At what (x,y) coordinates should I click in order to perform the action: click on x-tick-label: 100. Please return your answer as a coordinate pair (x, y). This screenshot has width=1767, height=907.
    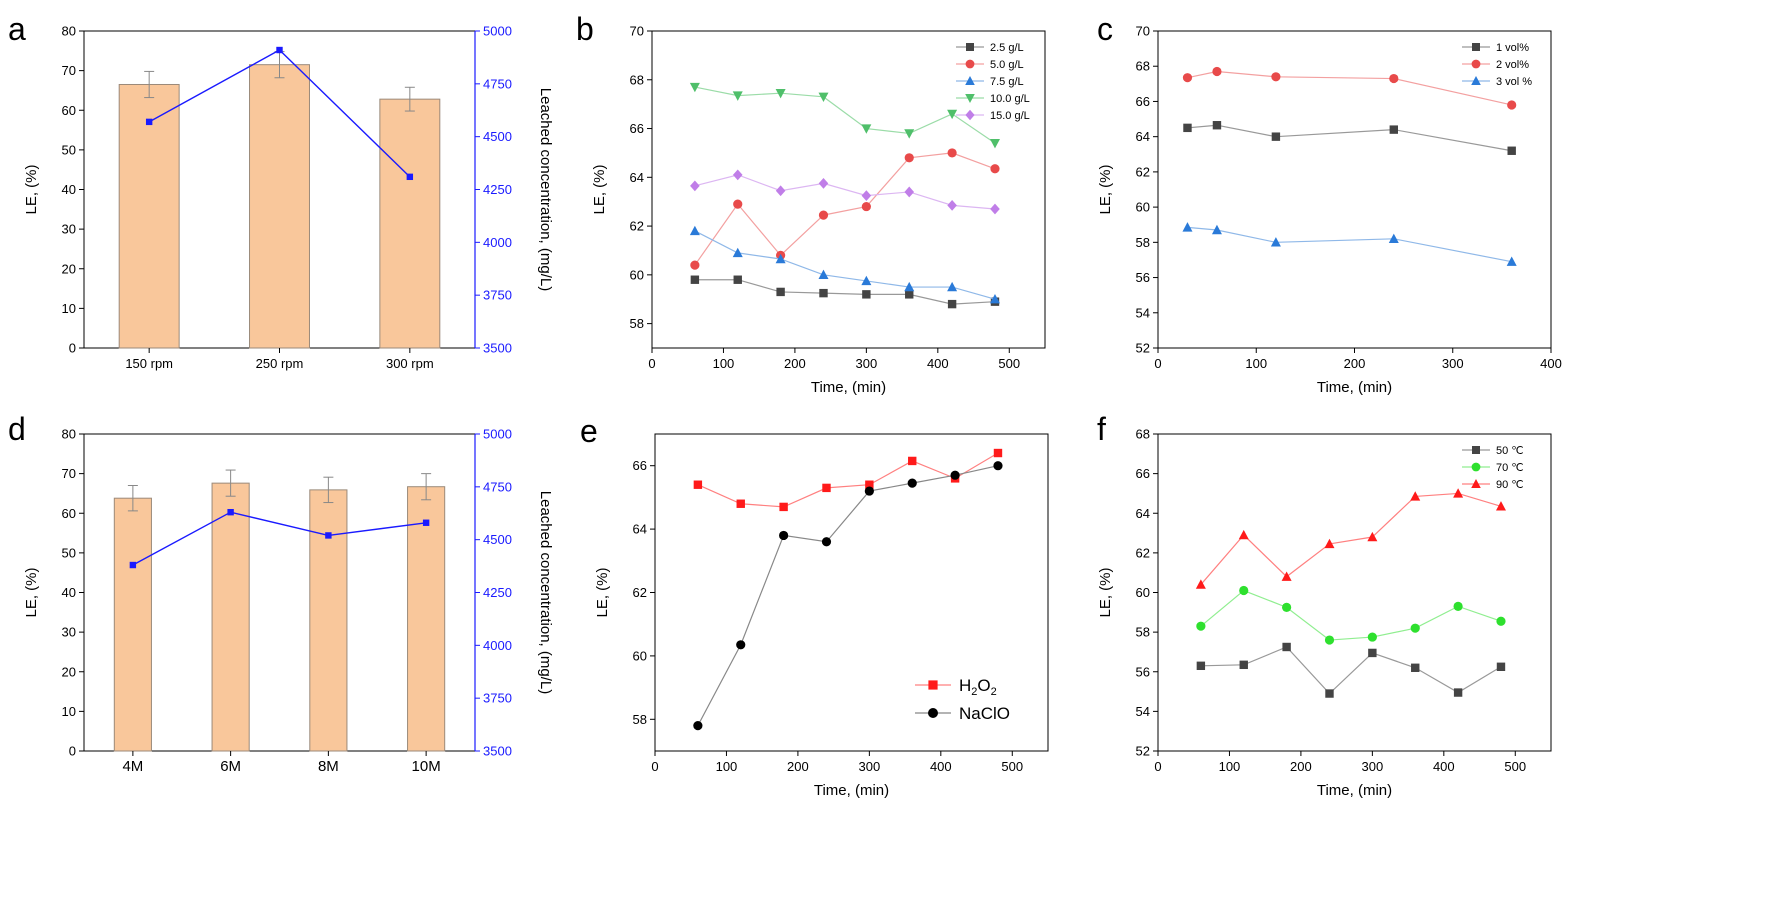
    Looking at the image, I should click on (1256, 363).